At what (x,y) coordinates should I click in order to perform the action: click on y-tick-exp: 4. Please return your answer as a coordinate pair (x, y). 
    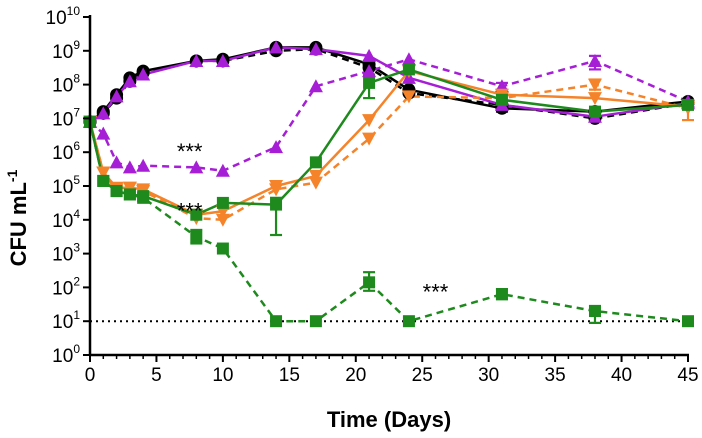
    Looking at the image, I should click on (76, 214).